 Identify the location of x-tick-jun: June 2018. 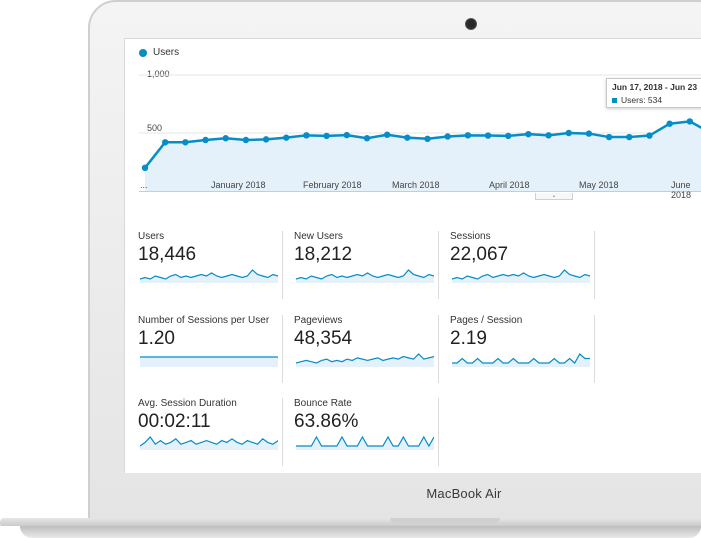
(681, 190).